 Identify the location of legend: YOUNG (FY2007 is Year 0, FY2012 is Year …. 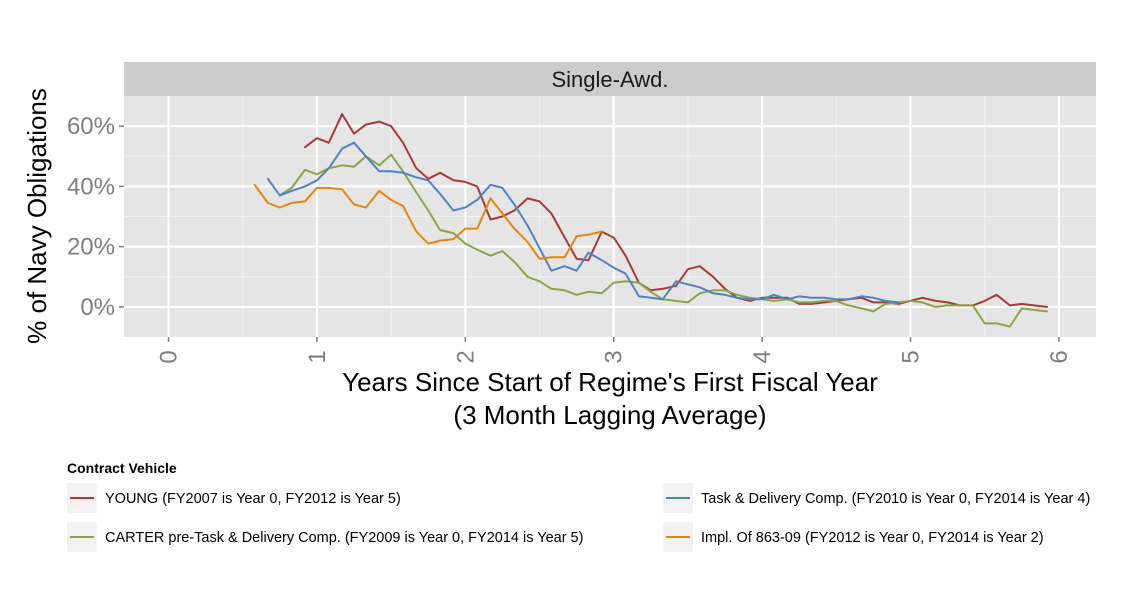
(578, 517).